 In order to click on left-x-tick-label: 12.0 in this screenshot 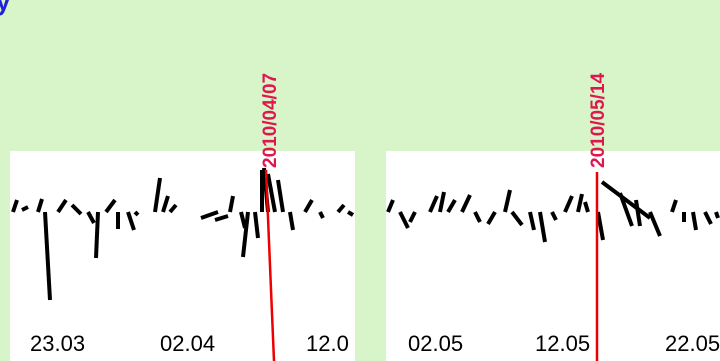, I will do `click(327, 343)`.